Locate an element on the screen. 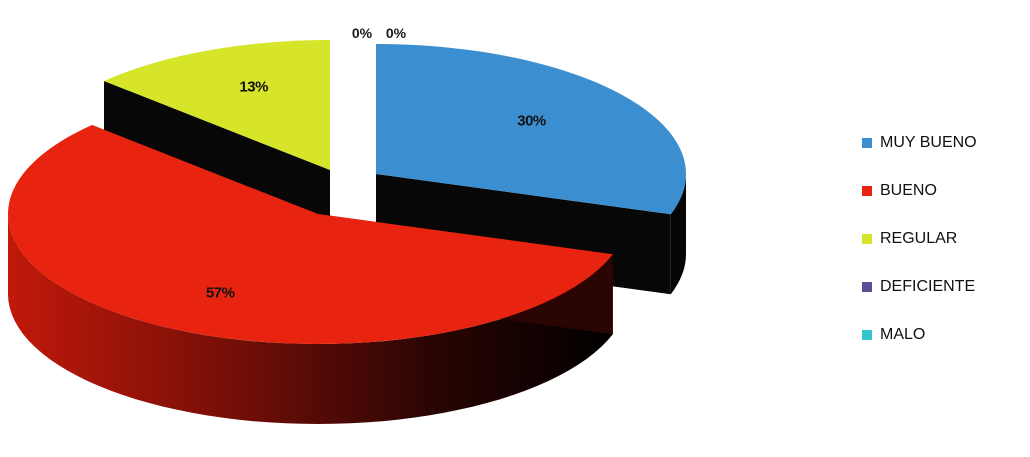  legend-item-deficiente: DEFICIENTE is located at coordinates (919, 287).